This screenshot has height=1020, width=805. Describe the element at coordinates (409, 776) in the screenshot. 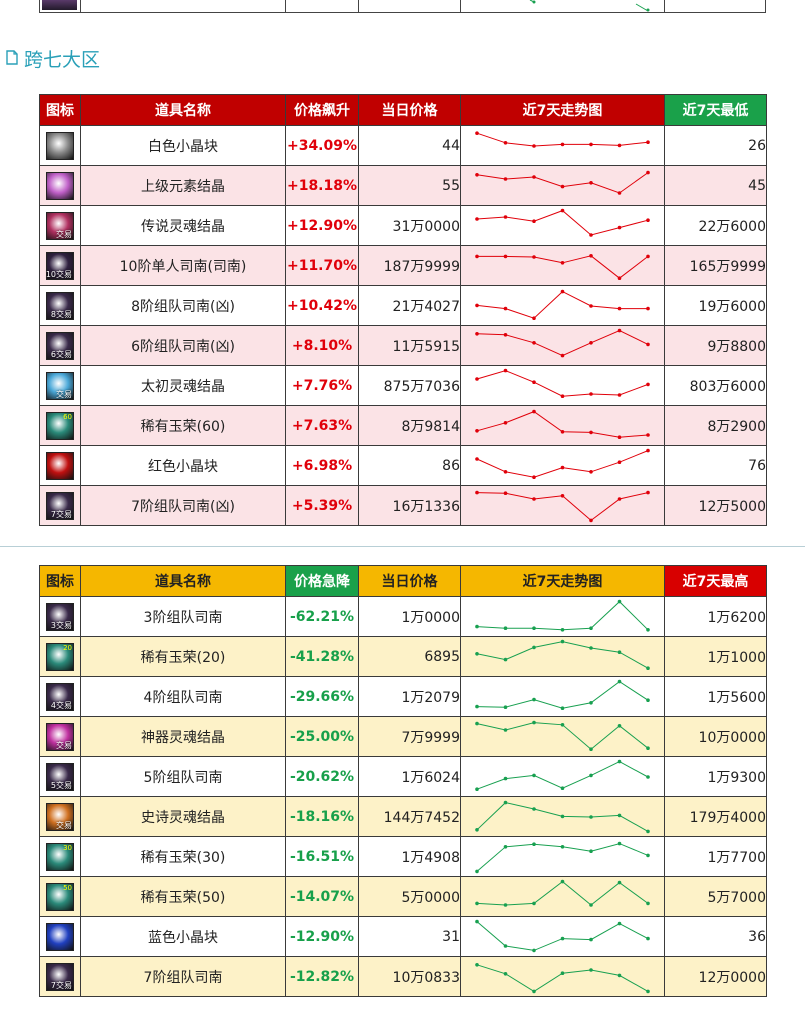

I see `today-price: 1万6024` at that location.